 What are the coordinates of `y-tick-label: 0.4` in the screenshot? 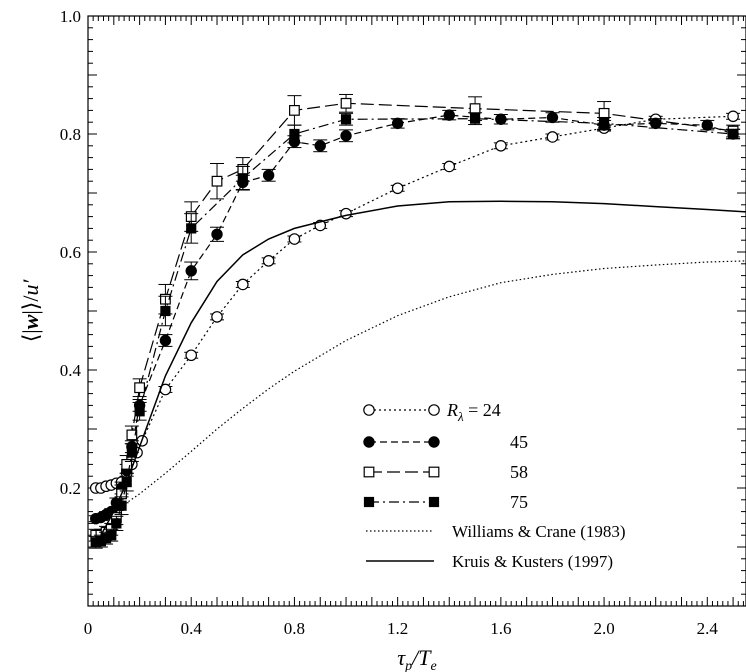 It's located at (71, 370).